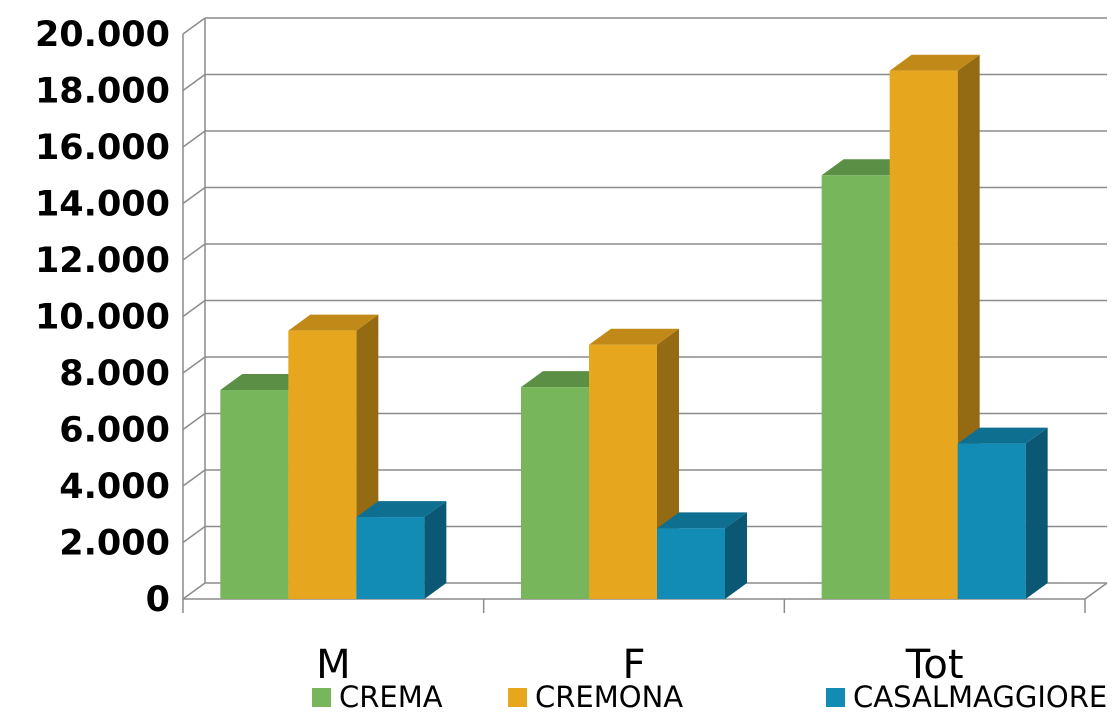  I want to click on y-tick-label: 16.000, so click(102, 148).